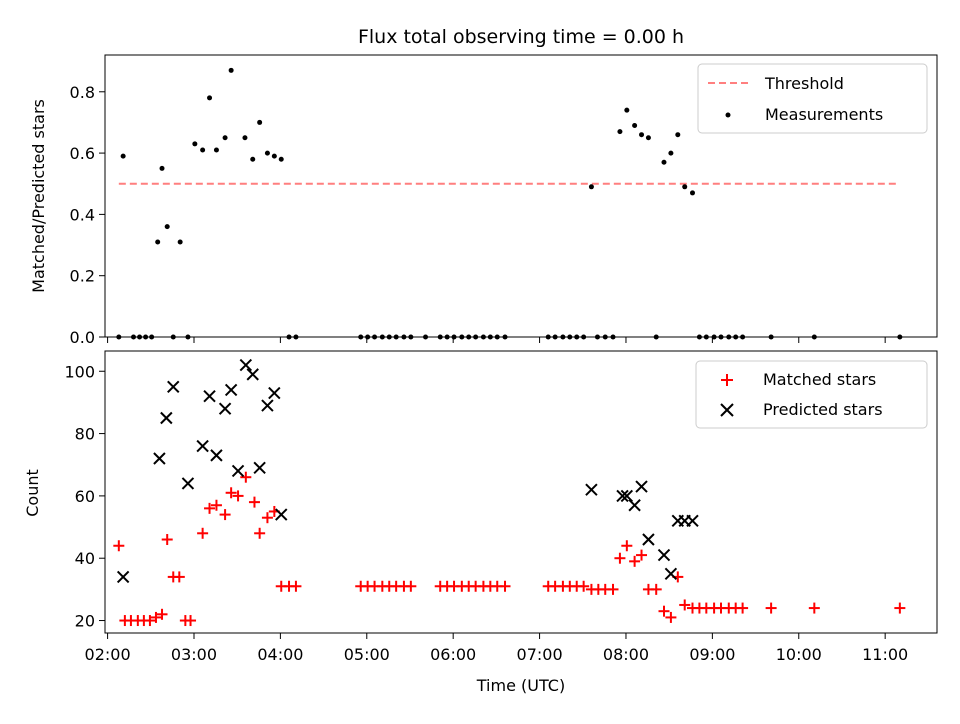 This screenshot has height=724, width=960. What do you see at coordinates (819, 379) in the screenshot?
I see `legend-matched-label: Matched stars` at bounding box center [819, 379].